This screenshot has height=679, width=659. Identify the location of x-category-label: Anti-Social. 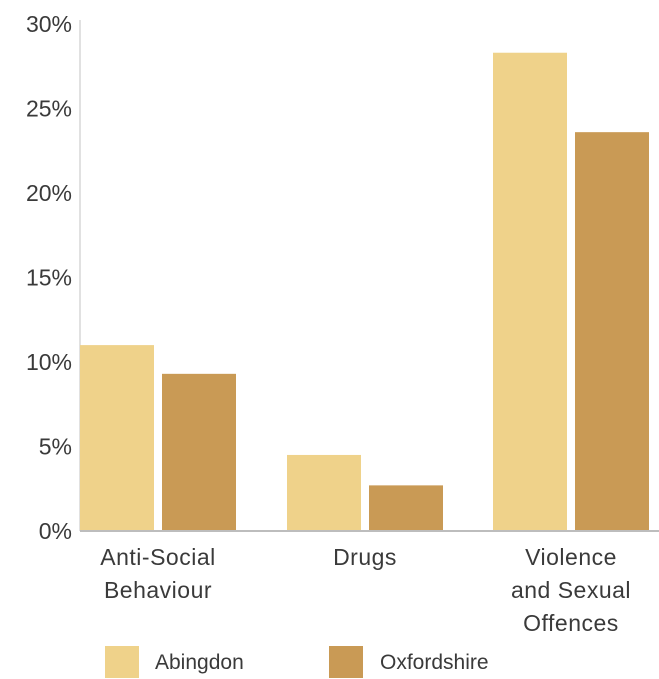
(157, 557).